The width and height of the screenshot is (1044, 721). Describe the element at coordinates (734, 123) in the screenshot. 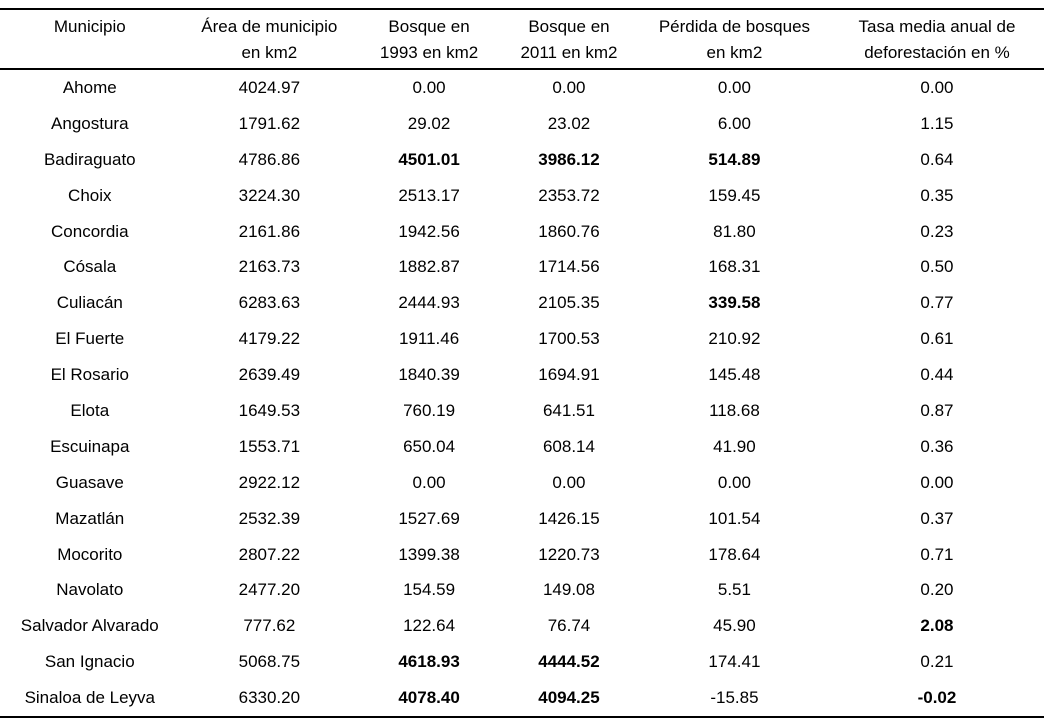

I see `value-cell: 6.00` at that location.